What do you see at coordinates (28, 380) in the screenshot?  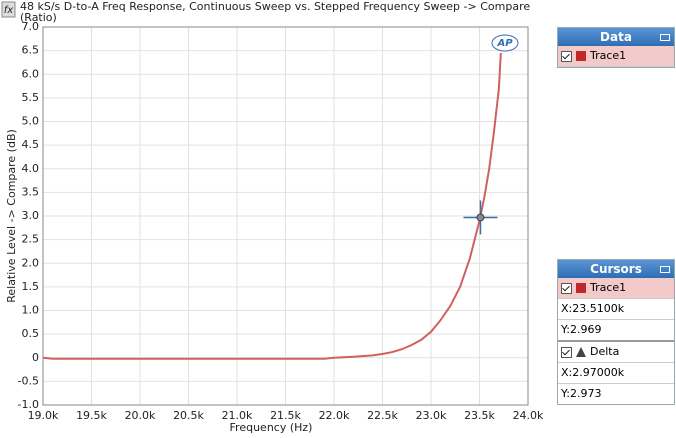 I see `y-tick-label: -0.5` at bounding box center [28, 380].